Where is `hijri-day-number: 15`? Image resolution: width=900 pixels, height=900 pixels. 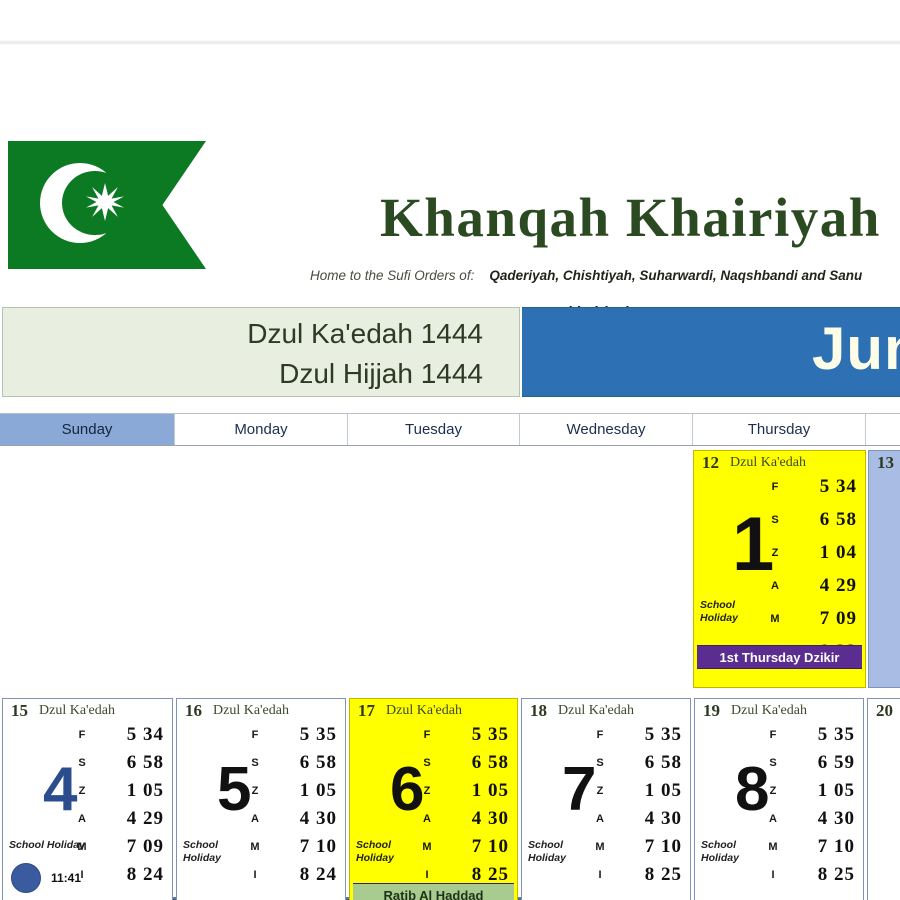 hijri-day-number: 15 is located at coordinates (19, 710).